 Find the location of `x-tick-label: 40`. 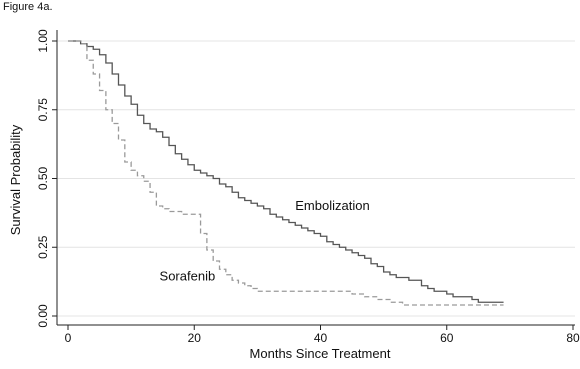

x-tick-label: 40 is located at coordinates (321, 338).